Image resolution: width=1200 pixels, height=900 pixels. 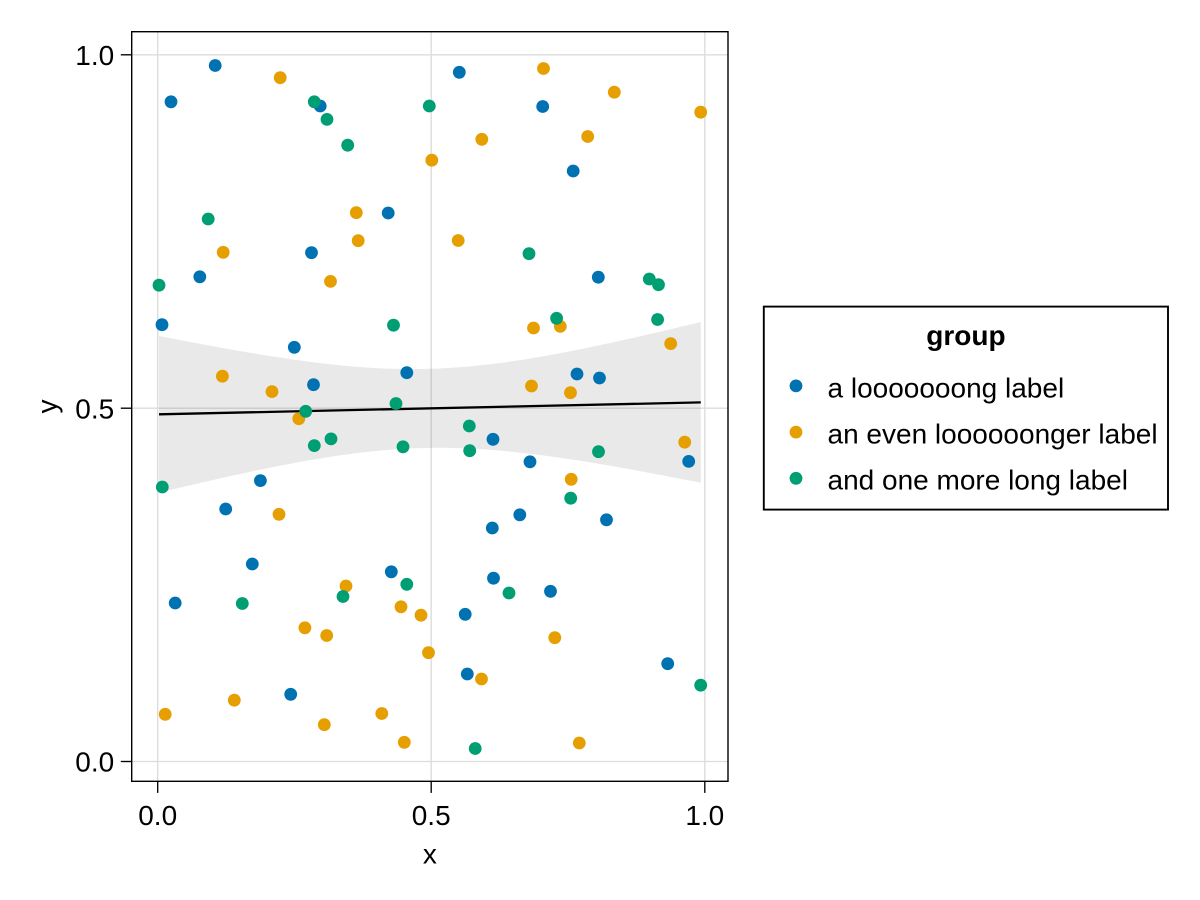 What do you see at coordinates (946, 387) in the screenshot?
I see `svg-text: a looooooong label` at bounding box center [946, 387].